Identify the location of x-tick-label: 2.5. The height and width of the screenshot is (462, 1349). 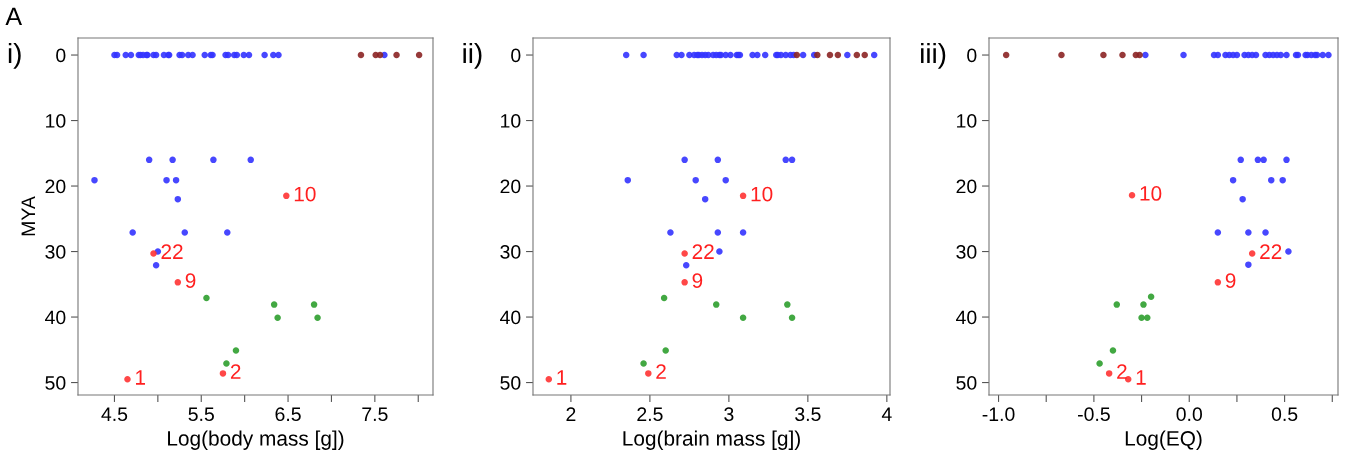
(650, 414).